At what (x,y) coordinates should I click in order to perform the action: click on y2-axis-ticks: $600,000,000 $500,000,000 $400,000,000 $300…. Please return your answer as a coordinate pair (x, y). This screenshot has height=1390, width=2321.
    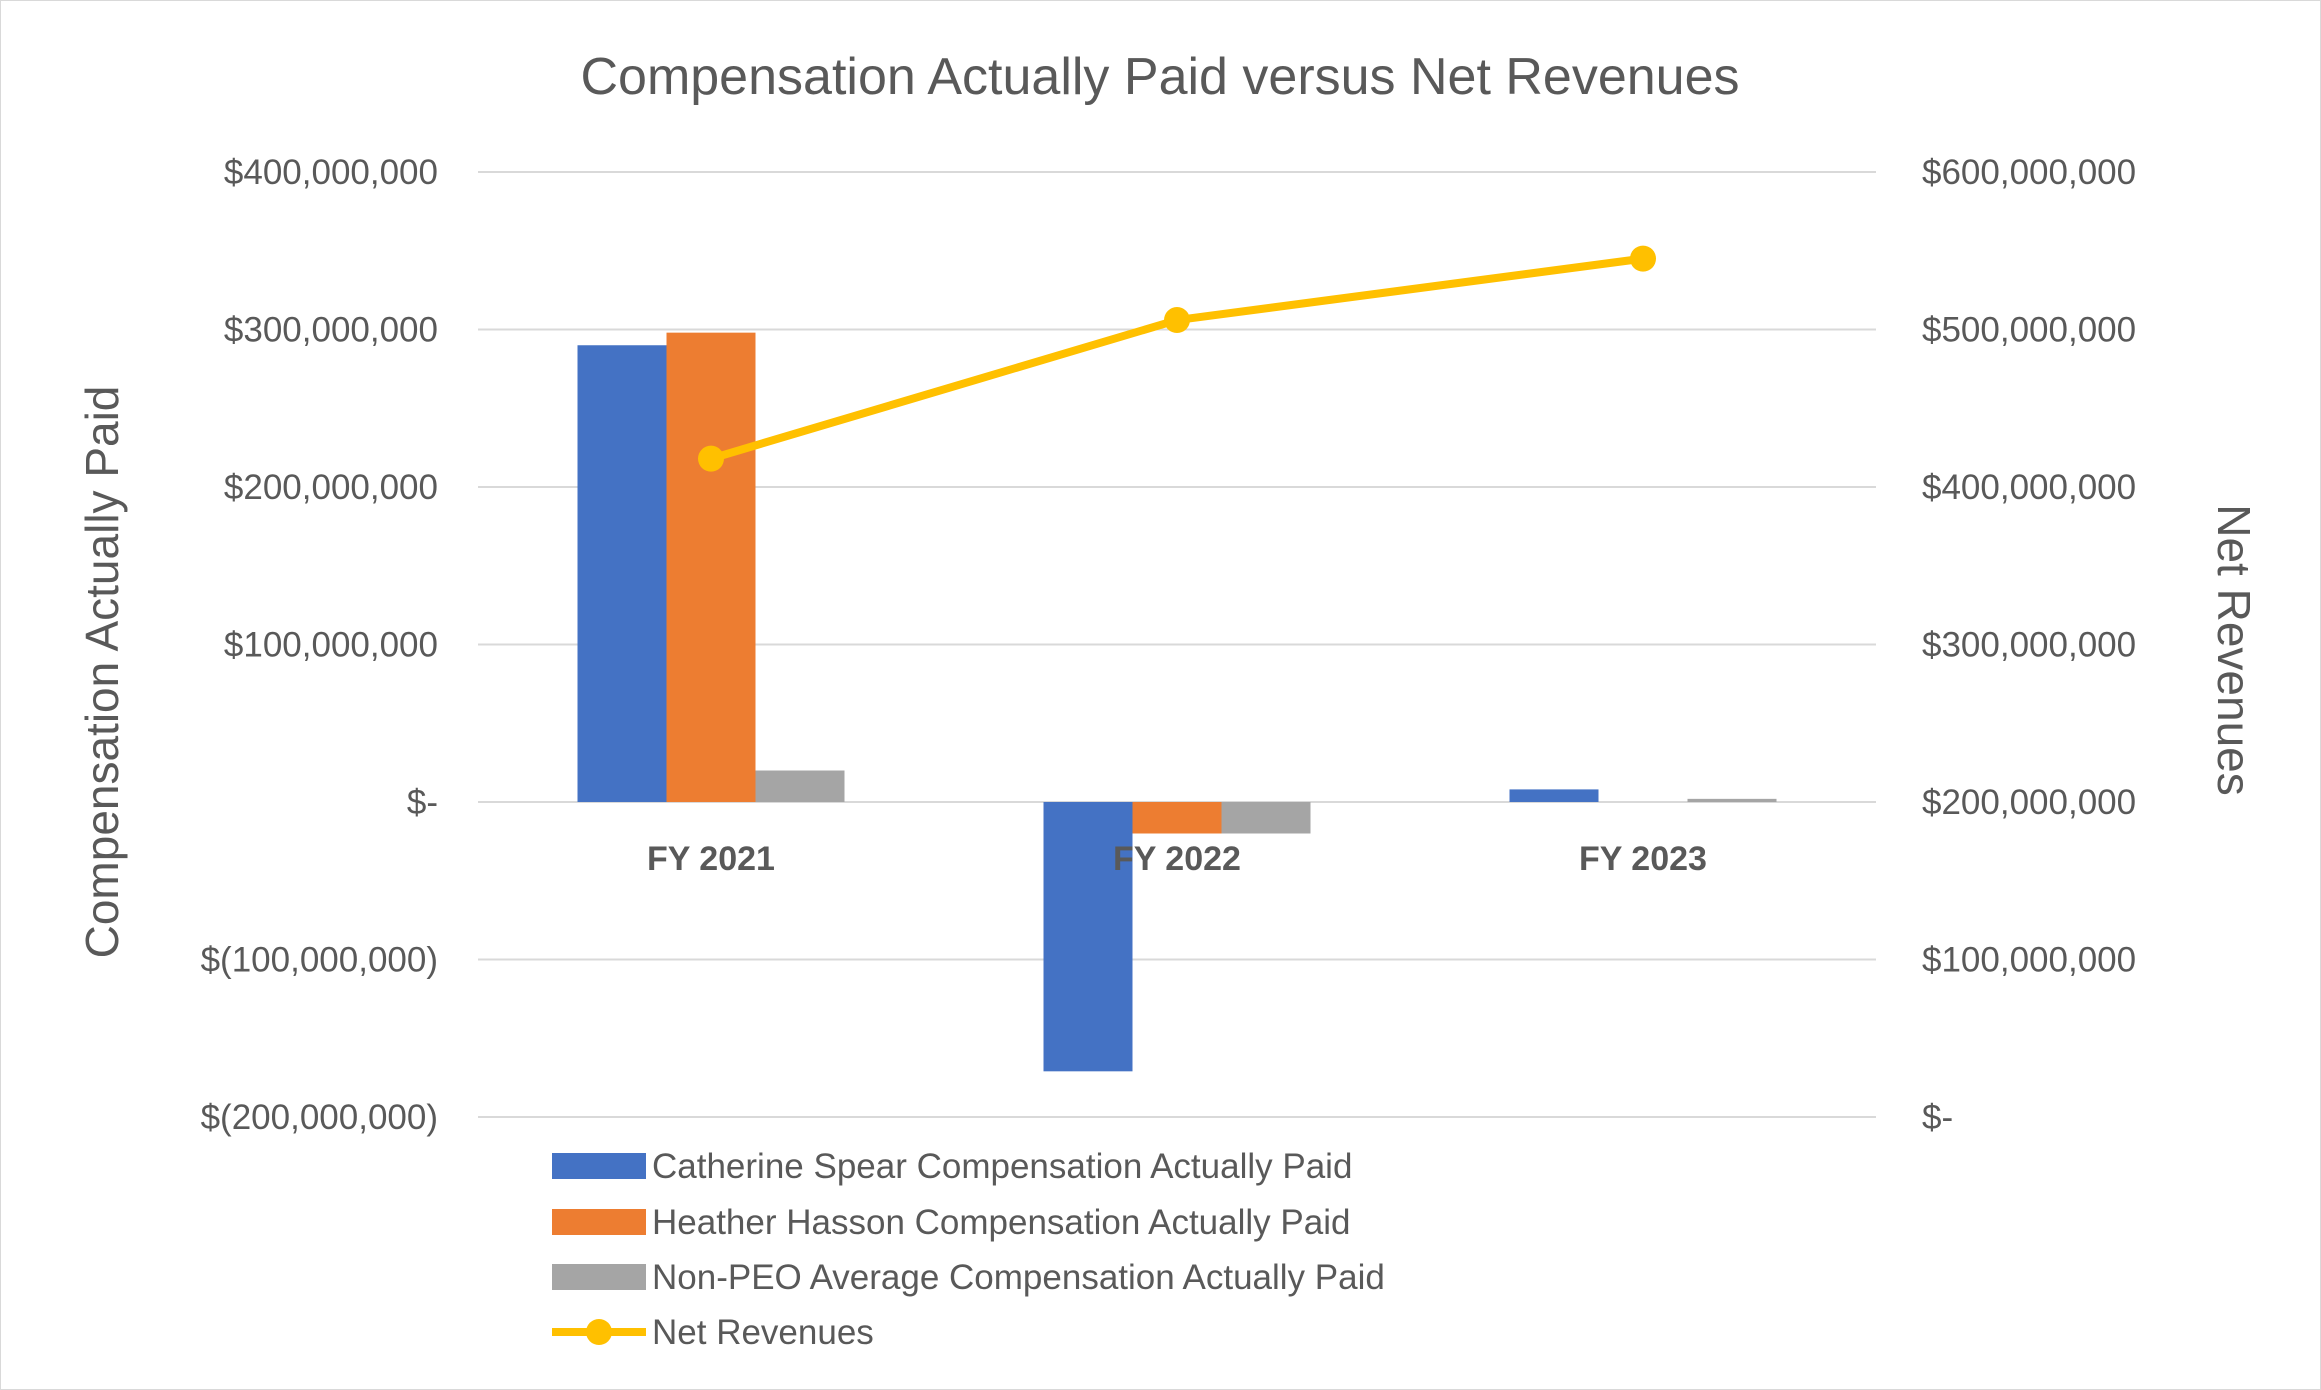
    Looking at the image, I should click on (2029, 645).